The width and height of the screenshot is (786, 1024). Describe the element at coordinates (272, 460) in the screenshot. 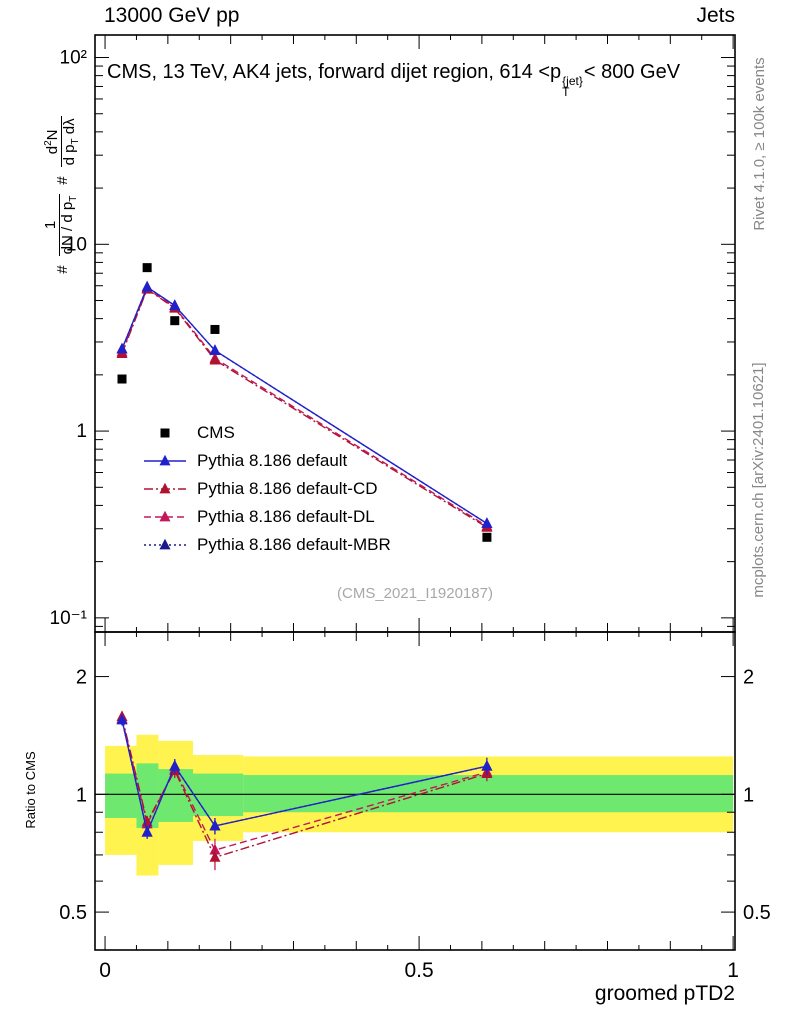

I see `legend-label: Pythia 8.186 default` at that location.